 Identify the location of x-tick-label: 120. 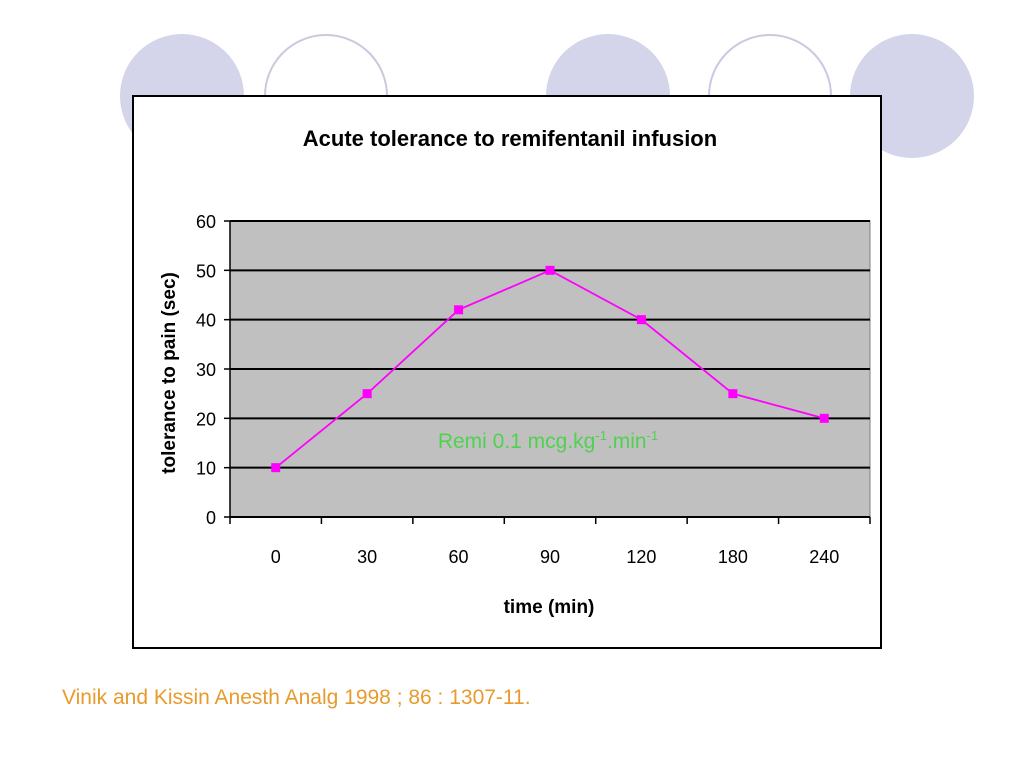
(641, 557).